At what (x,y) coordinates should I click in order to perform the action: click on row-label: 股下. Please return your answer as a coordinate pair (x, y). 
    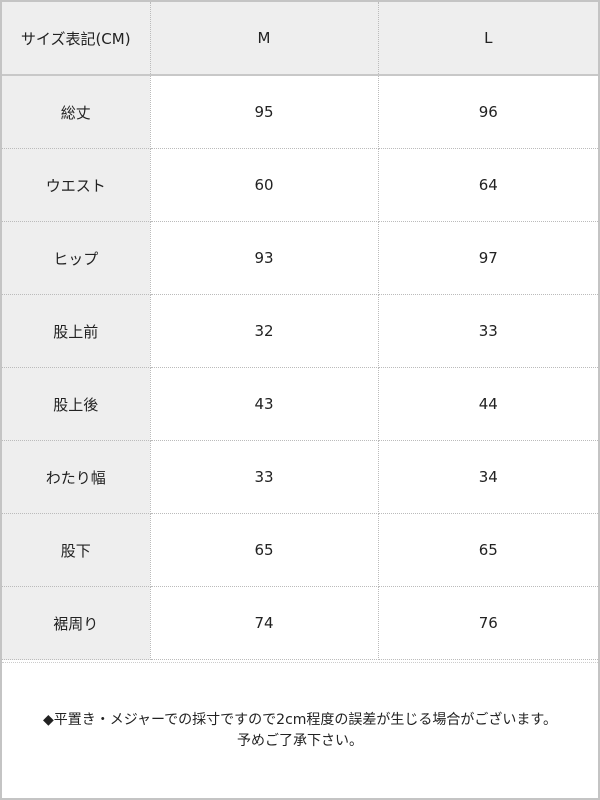
    Looking at the image, I should click on (76, 550).